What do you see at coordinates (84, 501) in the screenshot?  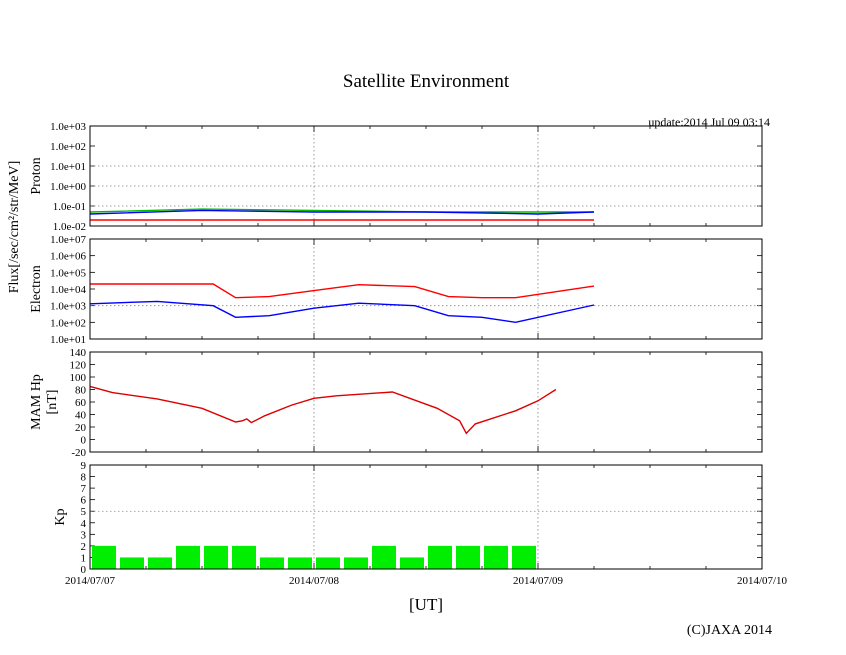 I see `y-tick-label: 6` at bounding box center [84, 501].